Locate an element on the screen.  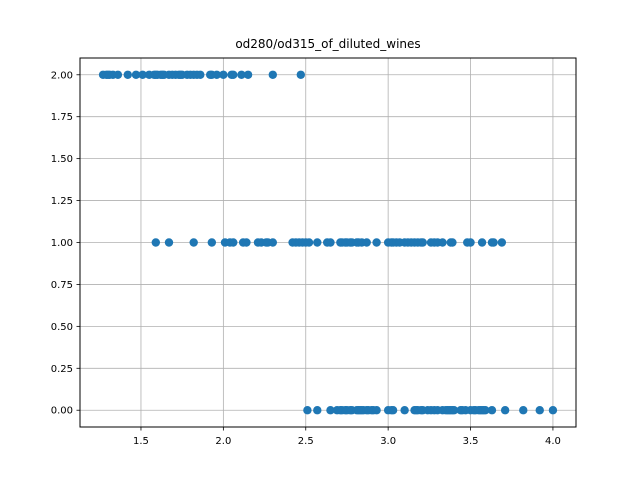
x-tick-label: 2.0 is located at coordinates (223, 441).